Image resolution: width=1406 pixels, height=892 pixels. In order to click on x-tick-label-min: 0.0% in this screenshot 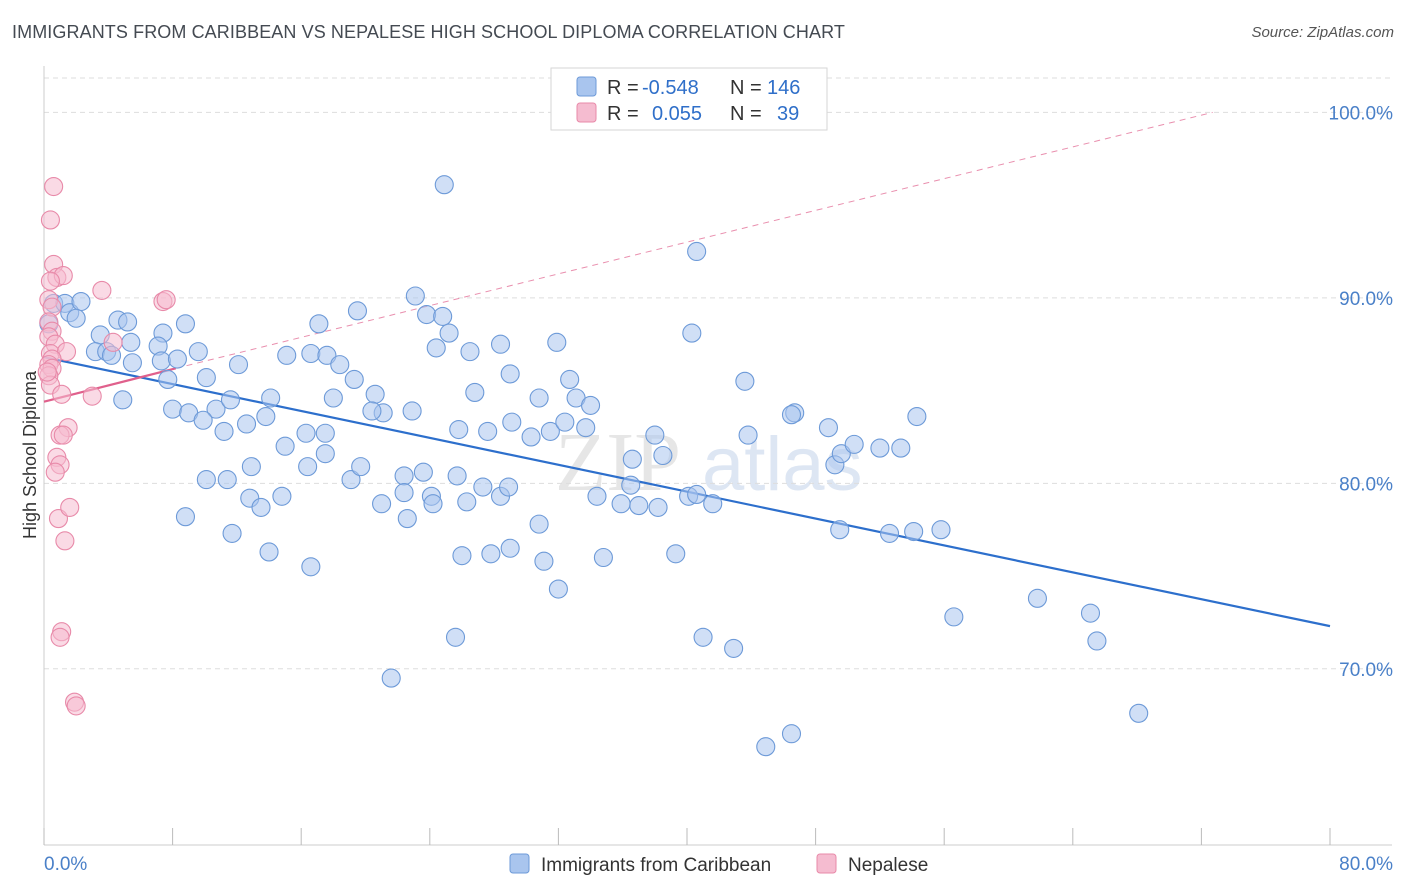, I will do `click(65, 864)`.